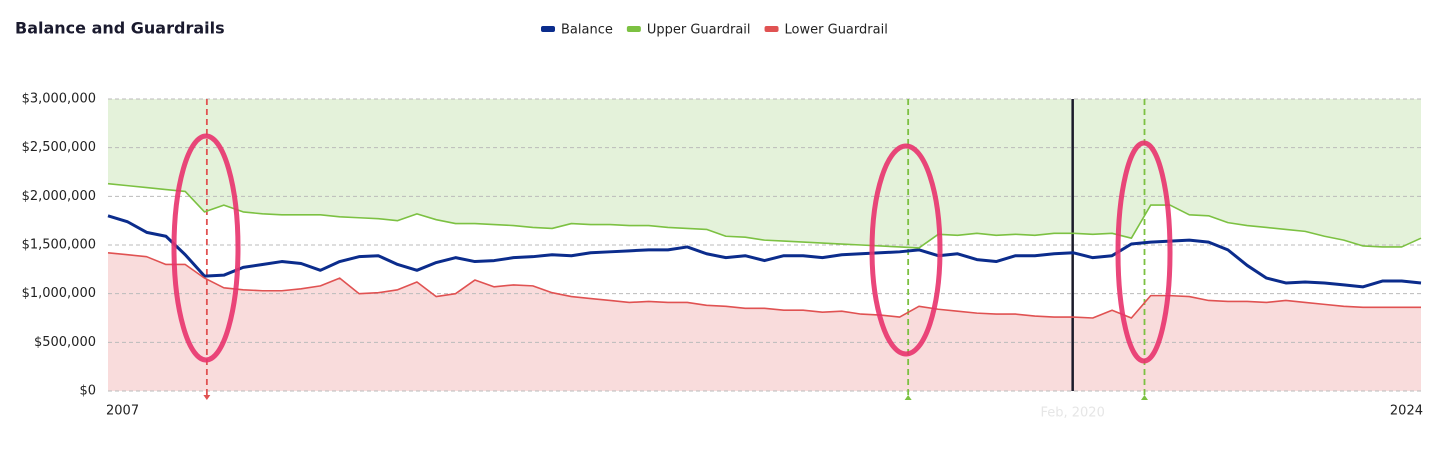 This screenshot has height=450, width=1456. Describe the element at coordinates (59, 245) in the screenshot. I see `y-tick-label: $1,500,000` at that location.